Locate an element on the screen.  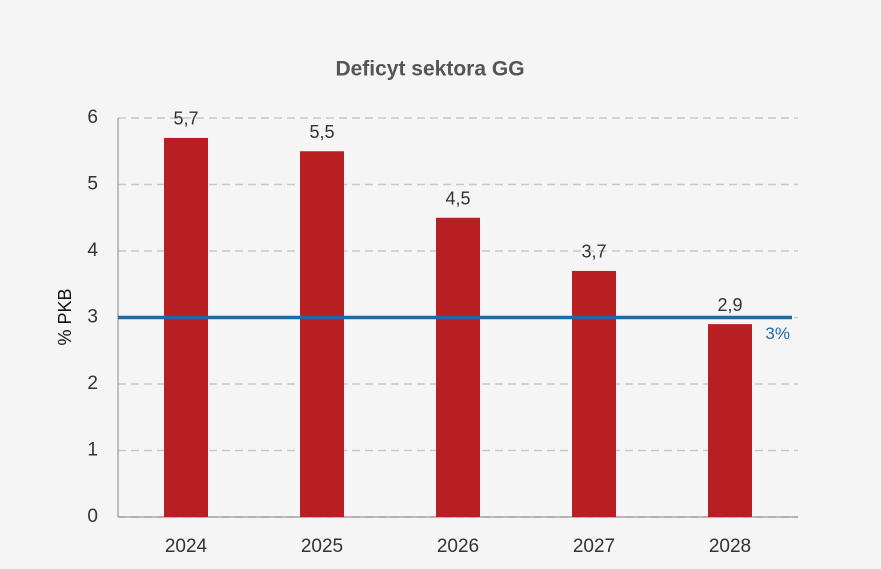
value-label: 5,7 is located at coordinates (185, 119).